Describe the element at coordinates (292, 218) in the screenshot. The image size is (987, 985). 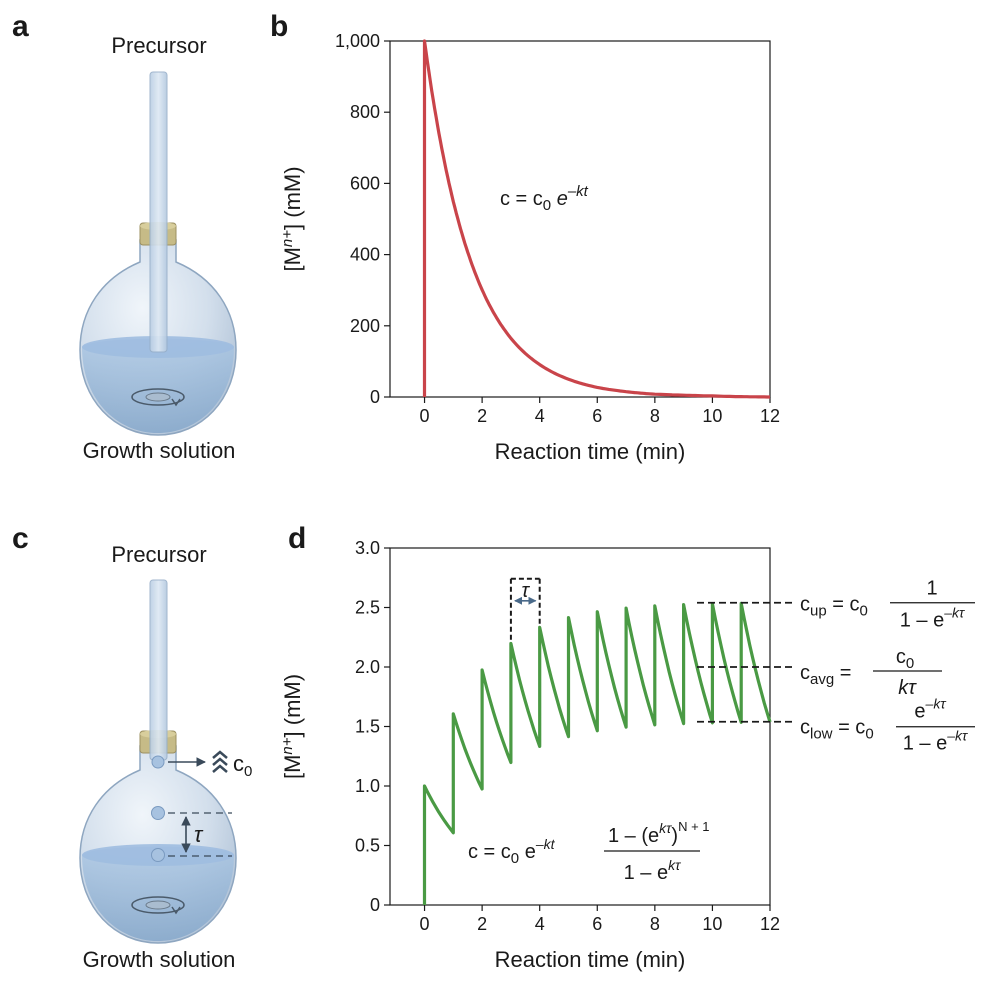
I see `chart-b-ylabel: [Mn+] (mM)` at that location.